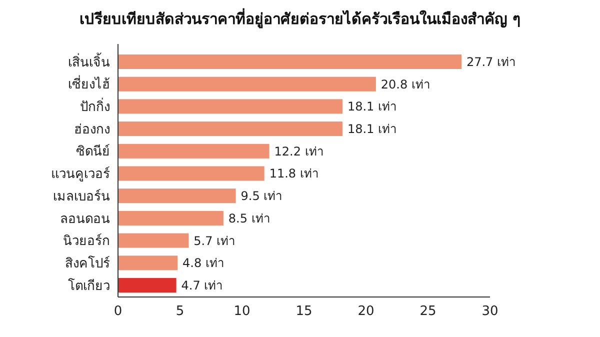 The width and height of the screenshot is (600, 337). I want to click on x-tick-label: 20, so click(366, 311).